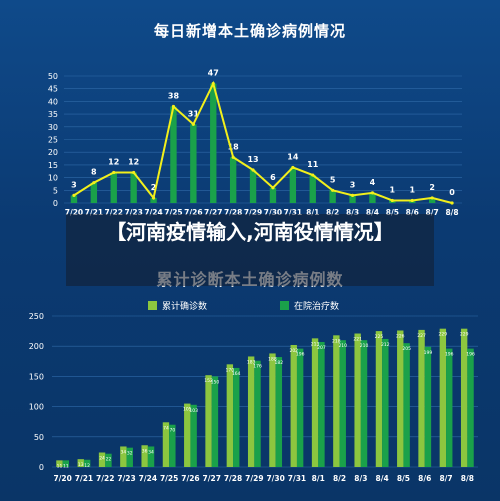 Image resolution: width=500 pixels, height=501 pixels. What do you see at coordinates (36, 316) in the screenshot?
I see `y-tick-label: 250` at bounding box center [36, 316].